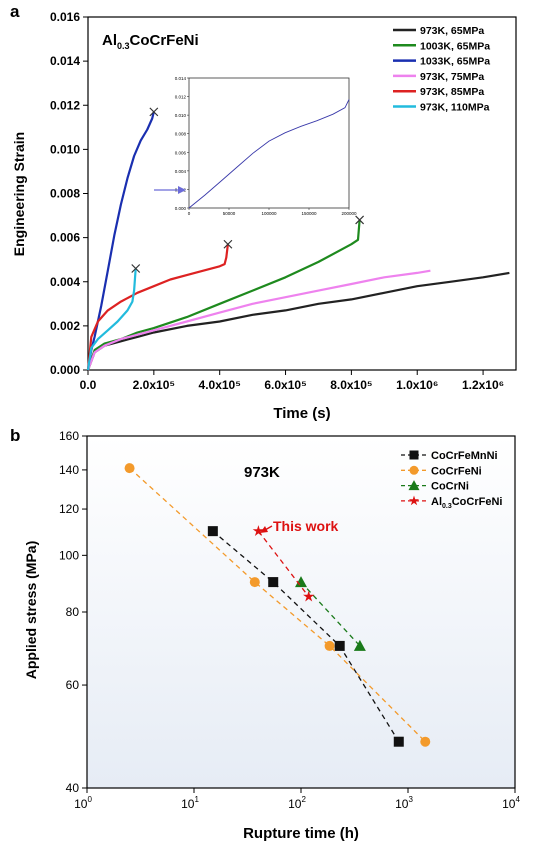 The width and height of the screenshot is (539, 852). I want to click on y-tick-label: 0.014, so click(65, 61).